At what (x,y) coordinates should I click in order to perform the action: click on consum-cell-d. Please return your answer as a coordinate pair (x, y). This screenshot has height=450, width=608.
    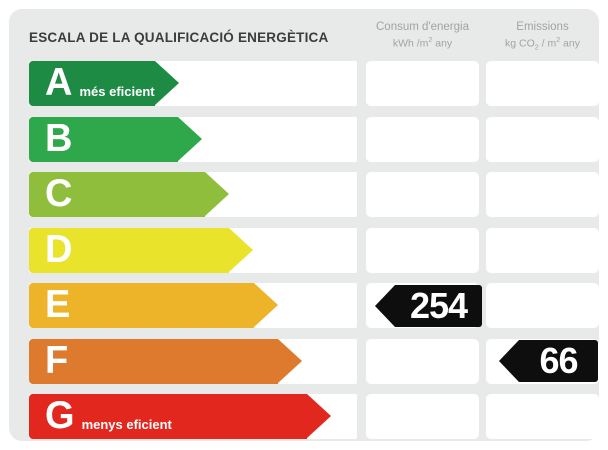
    Looking at the image, I should click on (422, 250).